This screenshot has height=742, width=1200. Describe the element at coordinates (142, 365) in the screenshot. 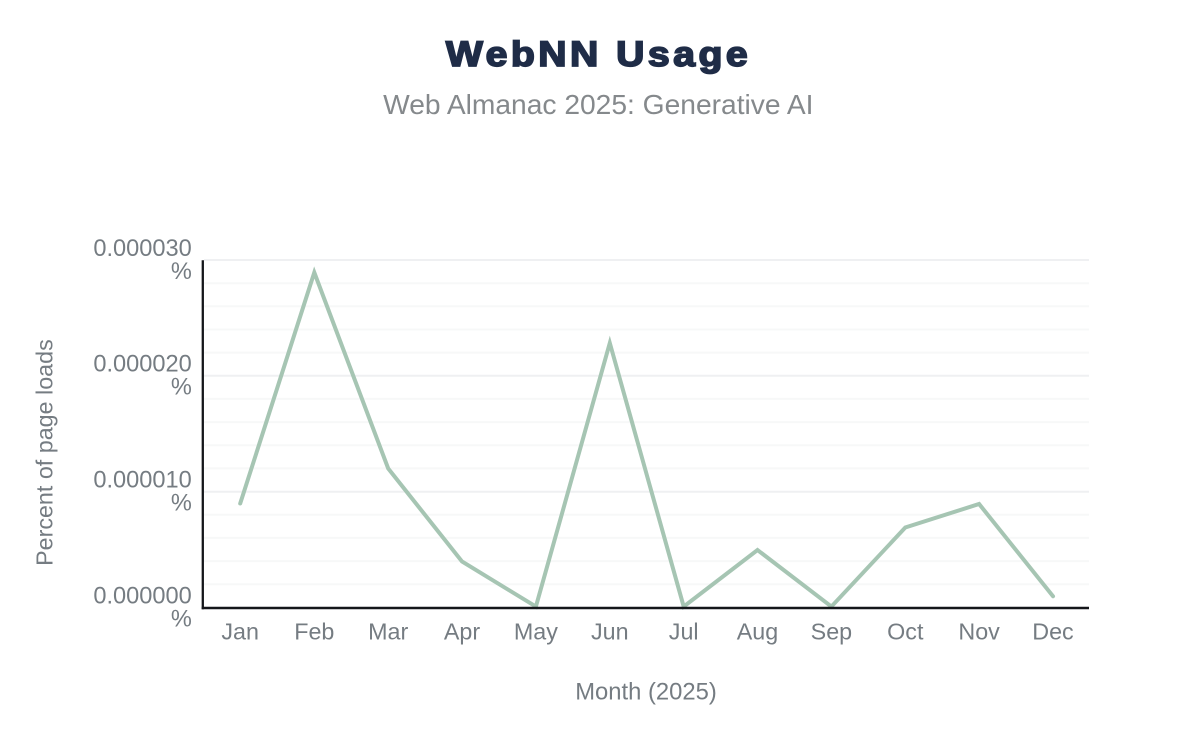

I see `svg-text: 0.000020` at that location.